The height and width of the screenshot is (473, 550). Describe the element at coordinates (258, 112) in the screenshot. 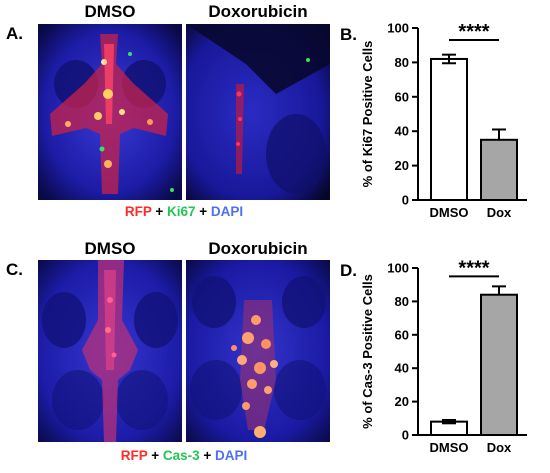

I see `micrograph-a-doxorubicin` at that location.